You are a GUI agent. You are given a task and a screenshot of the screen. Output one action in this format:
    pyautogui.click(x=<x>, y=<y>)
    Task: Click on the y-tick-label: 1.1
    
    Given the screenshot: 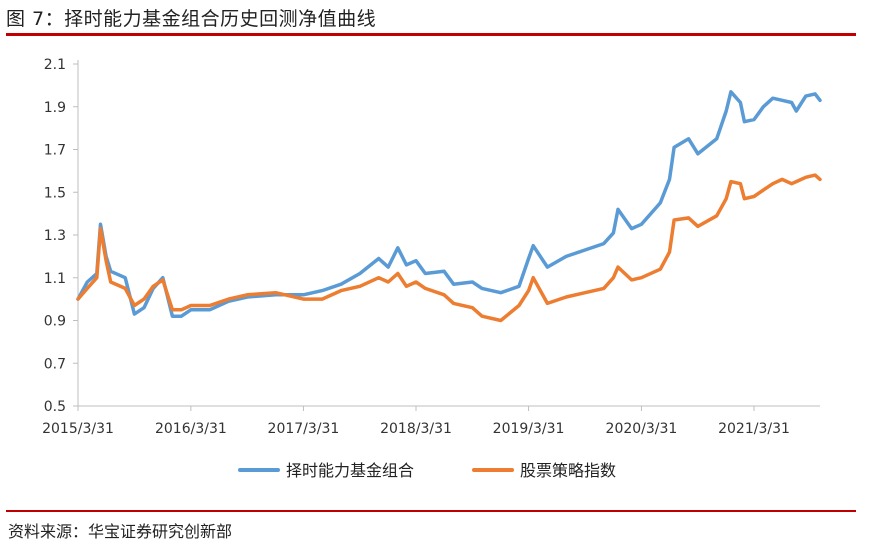 What is the action you would take?
    pyautogui.click(x=55, y=279)
    